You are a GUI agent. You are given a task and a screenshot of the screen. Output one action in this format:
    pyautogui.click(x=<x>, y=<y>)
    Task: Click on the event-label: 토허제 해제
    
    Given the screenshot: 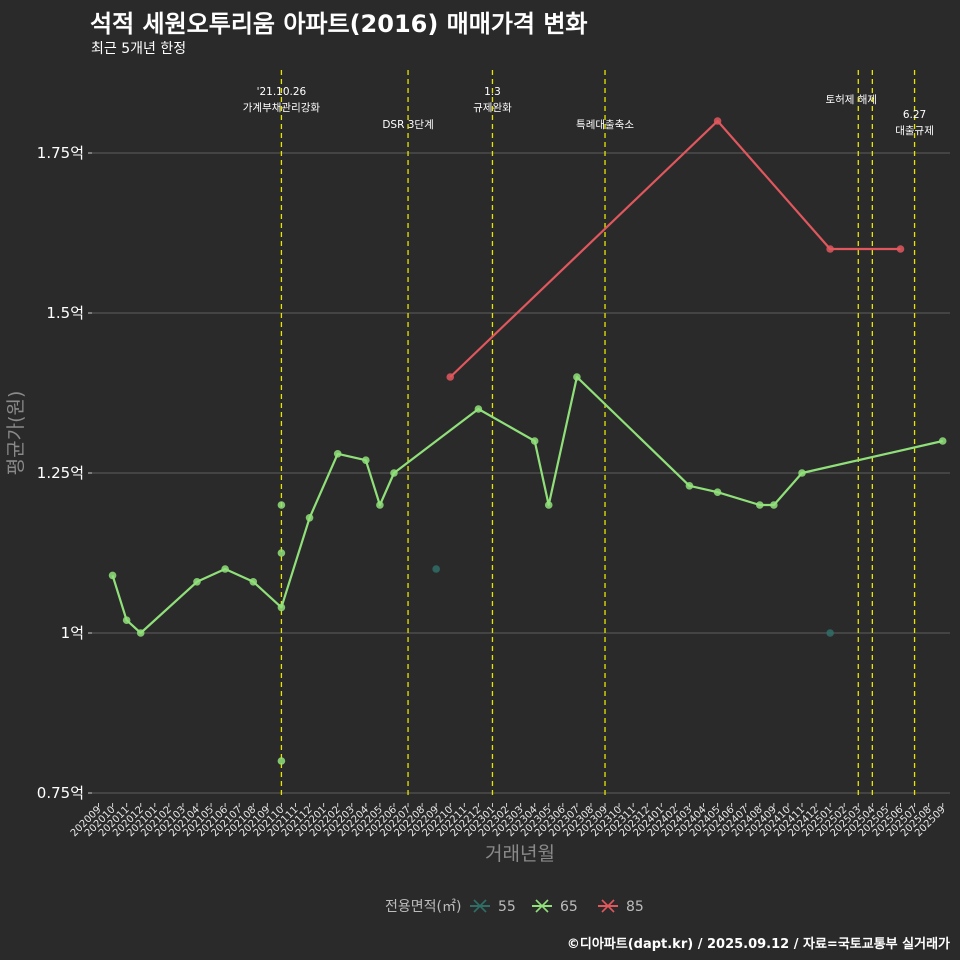 What is the action you would take?
    pyautogui.click(x=851, y=99)
    